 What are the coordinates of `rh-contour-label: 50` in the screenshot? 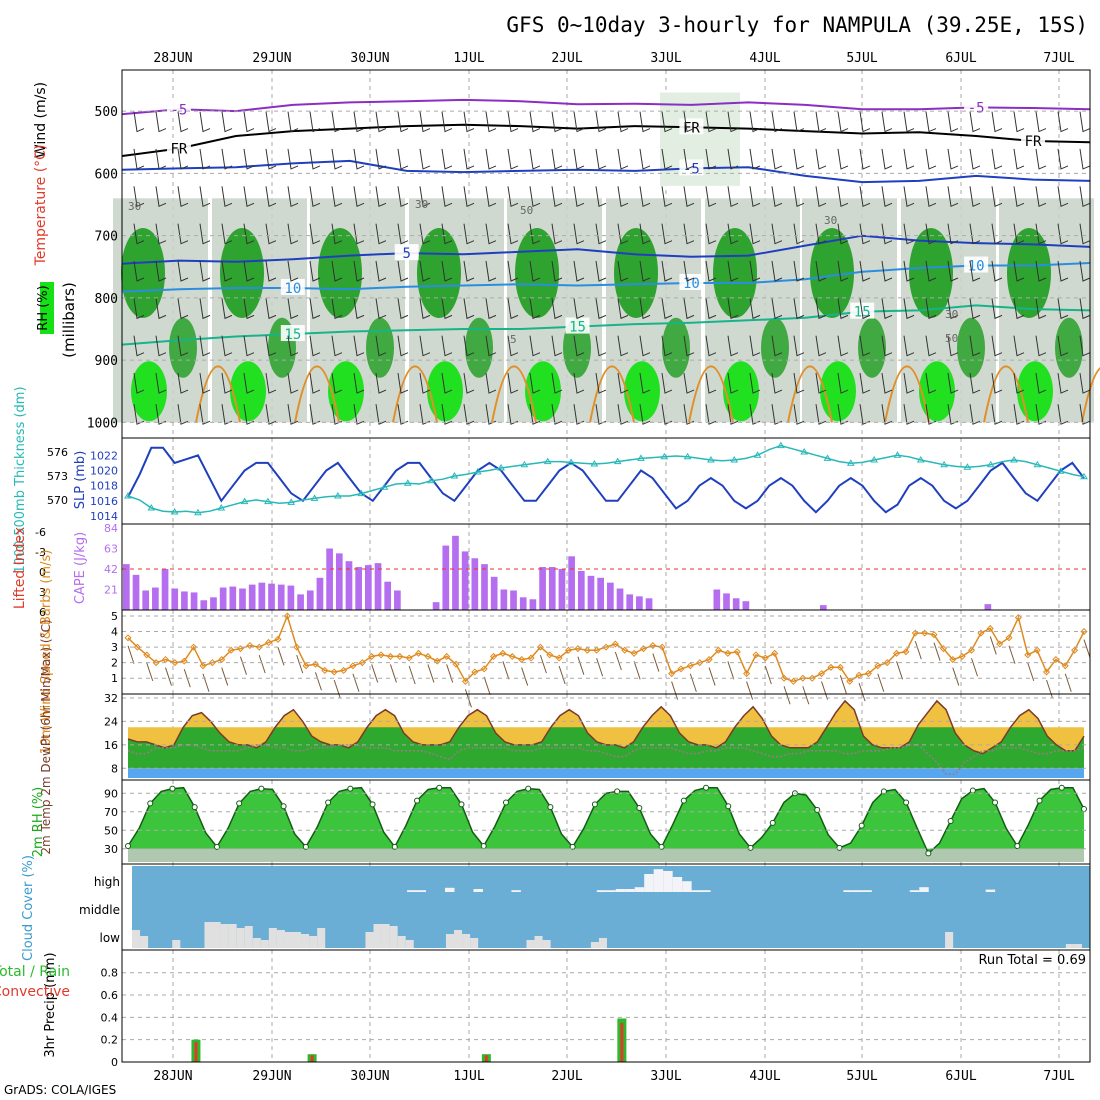 It's located at (951, 338).